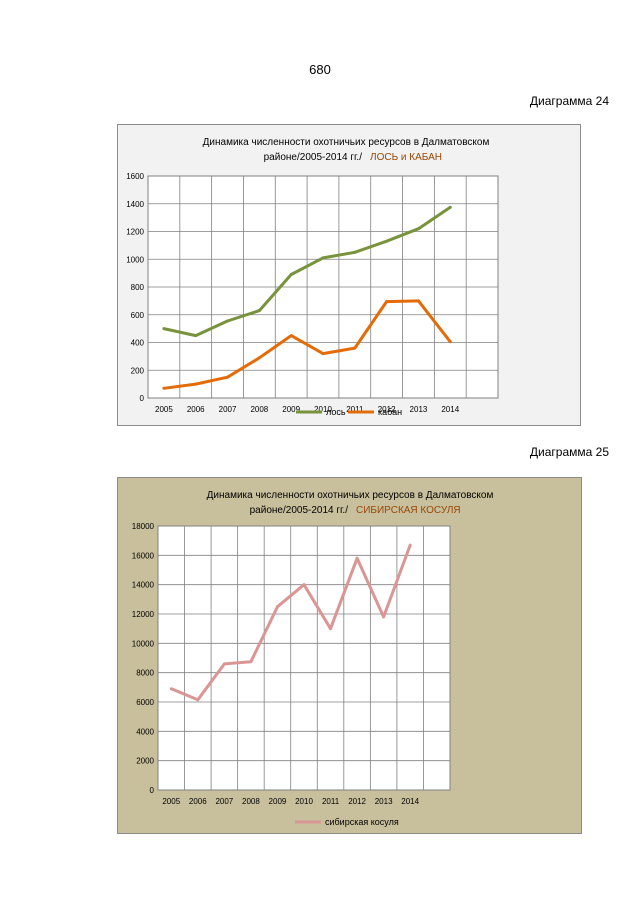  Describe the element at coordinates (291, 409) in the screenshot. I see `c1-x-tick-label: 2009` at that location.